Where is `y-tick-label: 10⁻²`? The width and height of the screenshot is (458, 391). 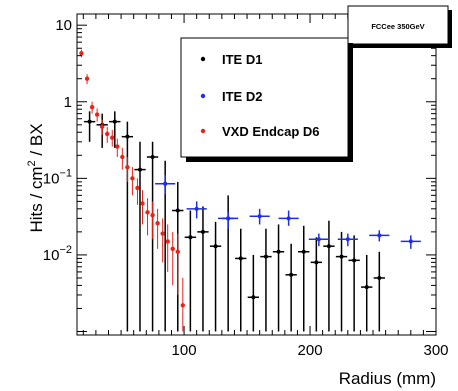
y-tick-label: 10⁻² is located at coordinates (57, 254).